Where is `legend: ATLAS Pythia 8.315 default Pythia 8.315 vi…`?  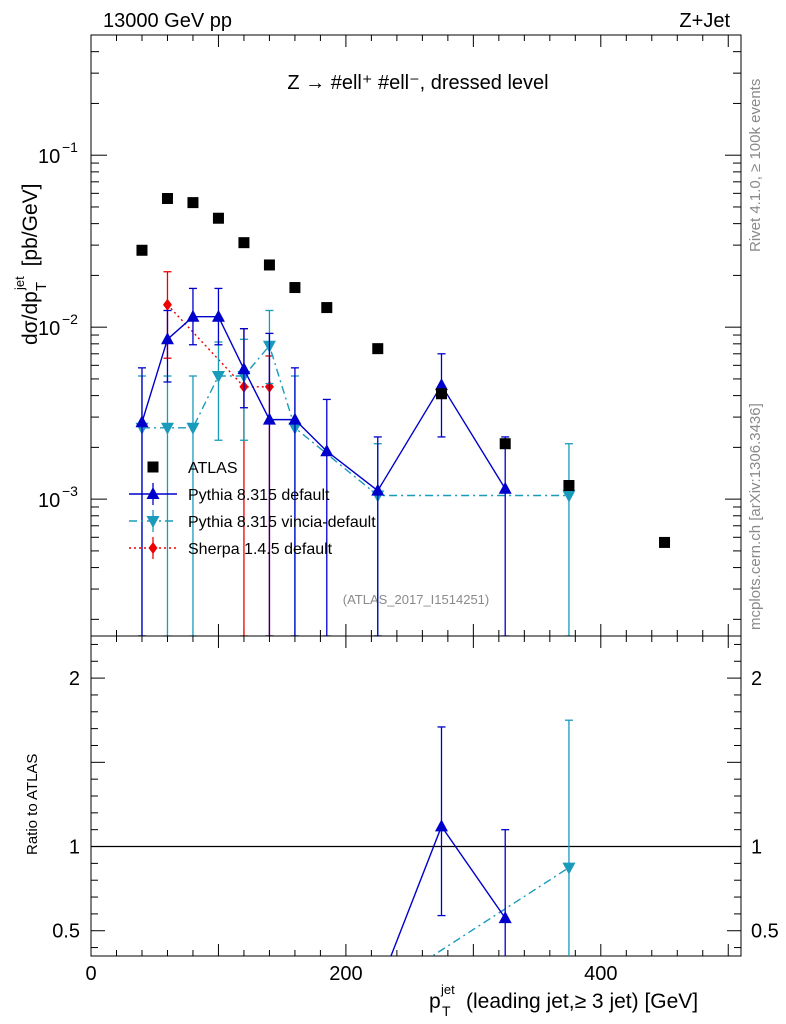
legend: ATLAS Pythia 8.315 default Pythia 8.315 vi… is located at coordinates (252, 509).